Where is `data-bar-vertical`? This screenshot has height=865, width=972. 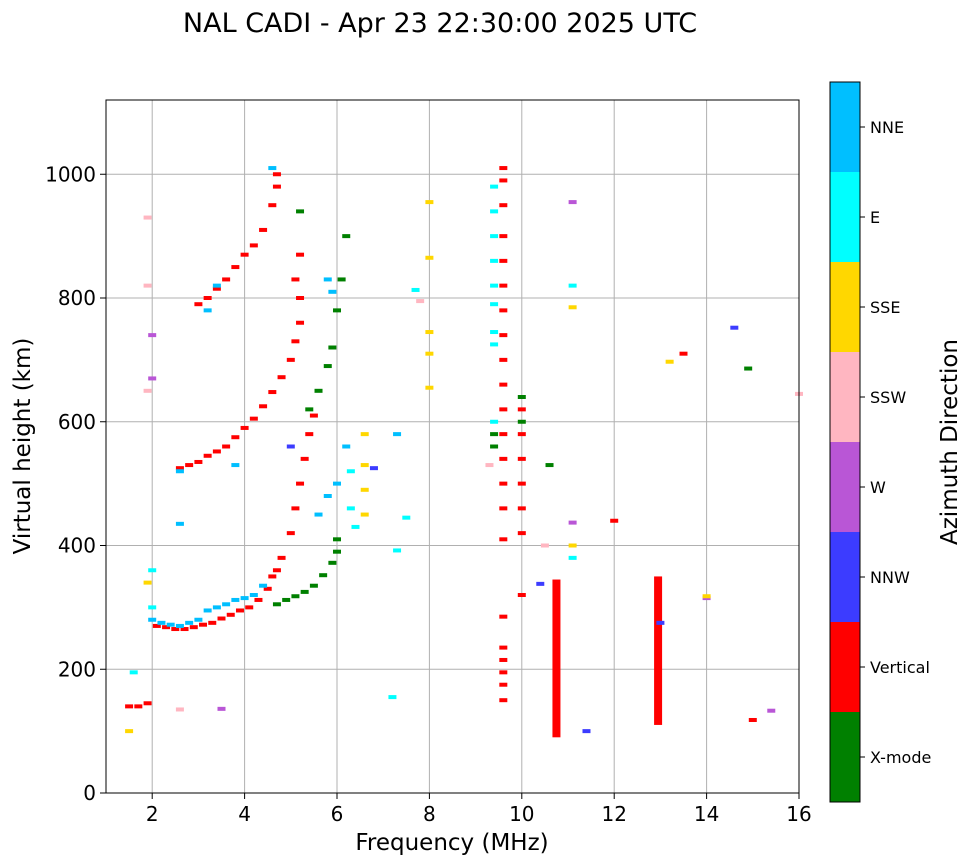 data-bar-vertical is located at coordinates (658, 650).